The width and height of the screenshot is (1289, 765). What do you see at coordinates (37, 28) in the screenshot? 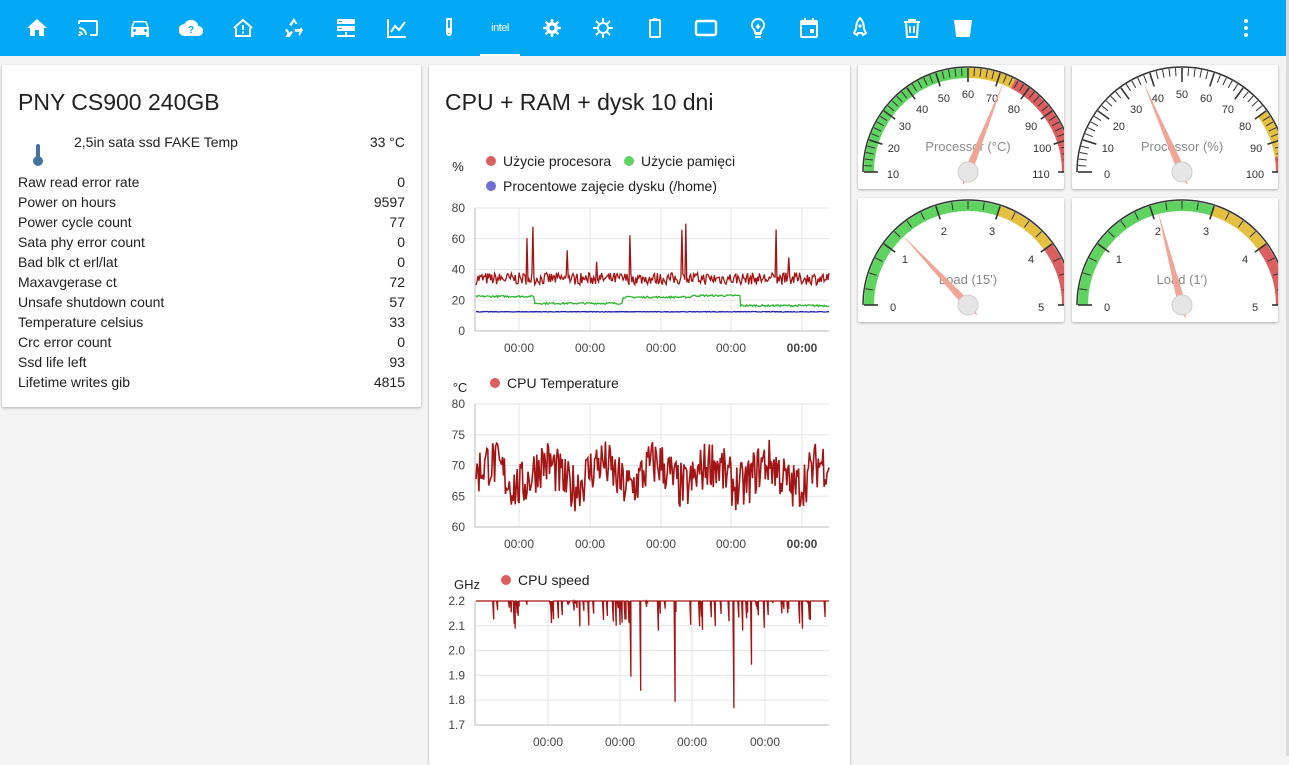
I see `tab-home` at bounding box center [37, 28].